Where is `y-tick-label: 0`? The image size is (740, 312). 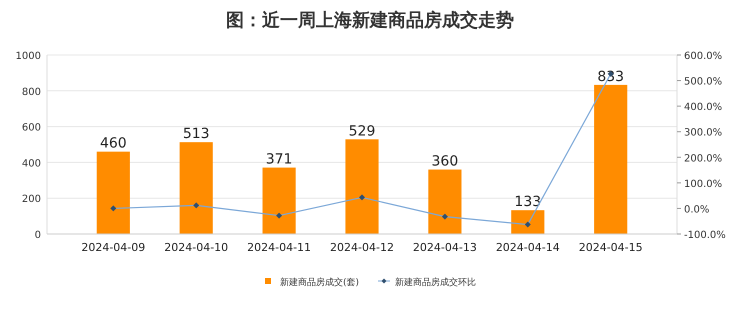
y-tick-label: 0 is located at coordinates (37, 235).